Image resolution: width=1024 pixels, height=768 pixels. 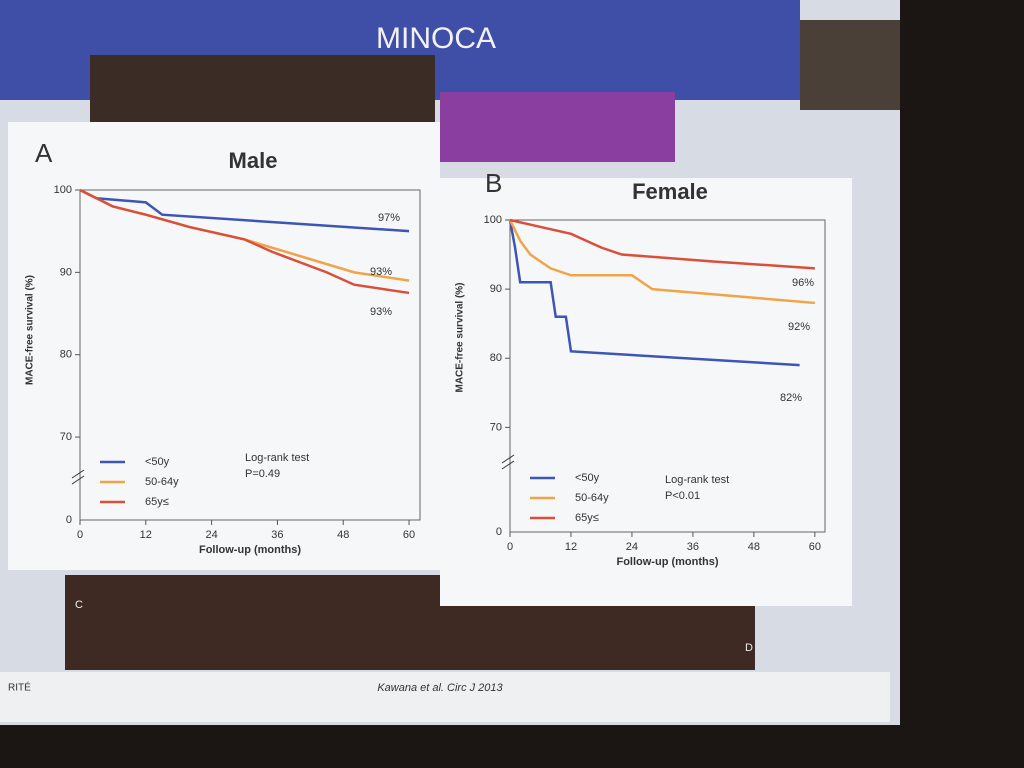 What do you see at coordinates (19, 687) in the screenshot?
I see `footer-left: RITÉ` at bounding box center [19, 687].